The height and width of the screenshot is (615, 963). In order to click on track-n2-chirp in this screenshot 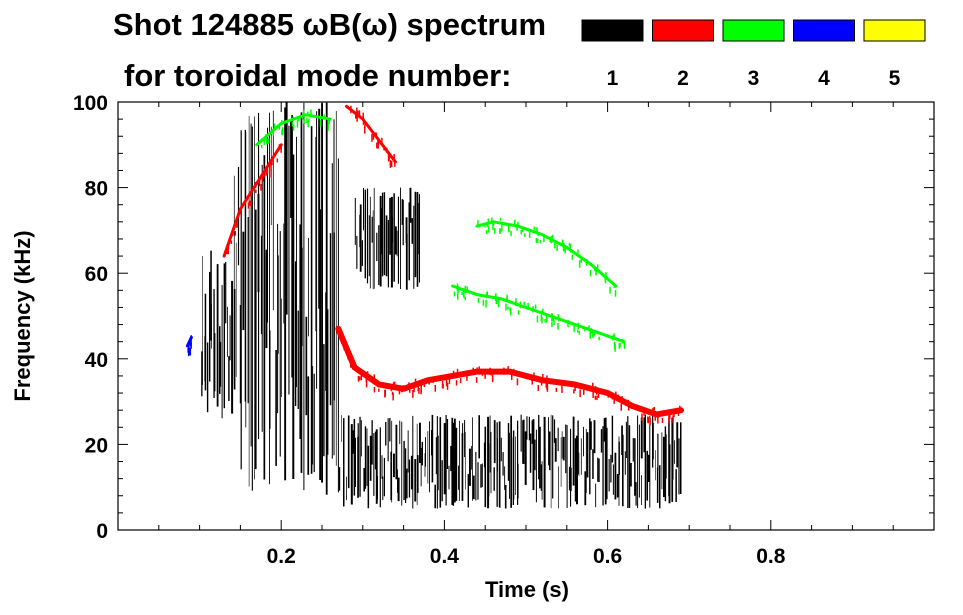, I will do `click(509, 375)`.